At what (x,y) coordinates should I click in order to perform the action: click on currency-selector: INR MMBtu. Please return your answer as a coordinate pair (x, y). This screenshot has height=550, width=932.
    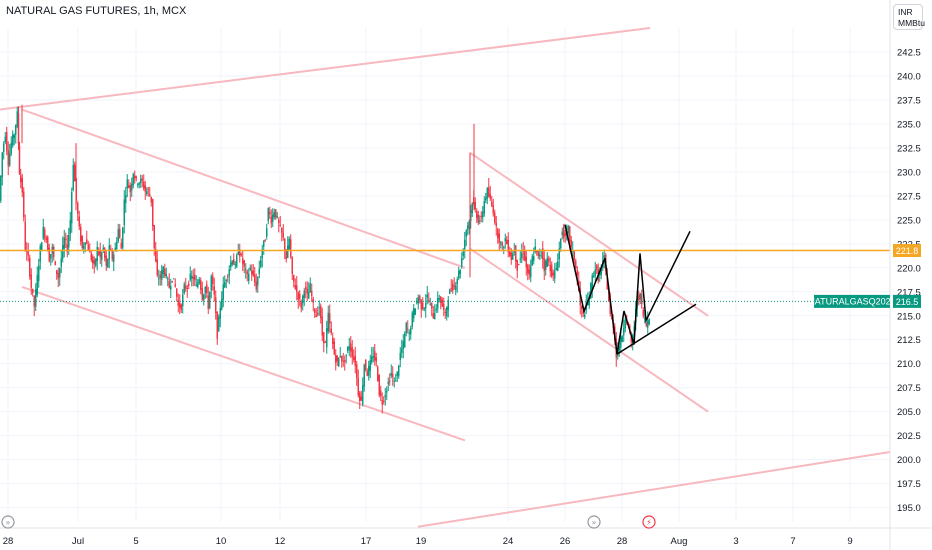
    Looking at the image, I should click on (909, 17).